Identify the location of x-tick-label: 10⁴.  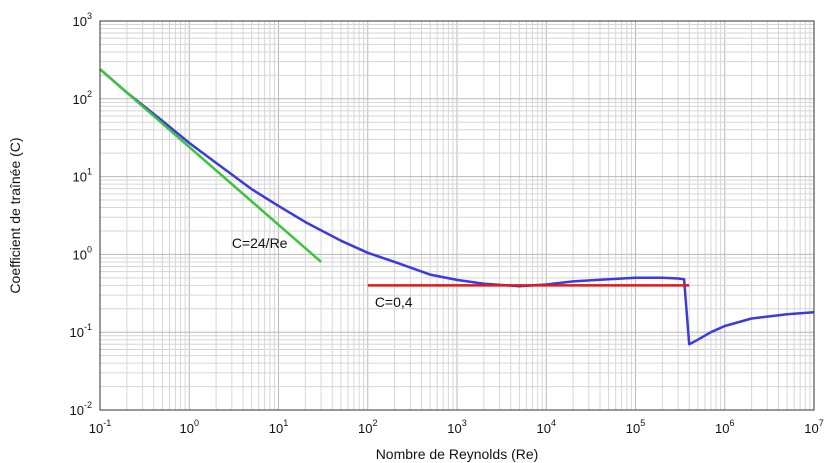
(546, 427).